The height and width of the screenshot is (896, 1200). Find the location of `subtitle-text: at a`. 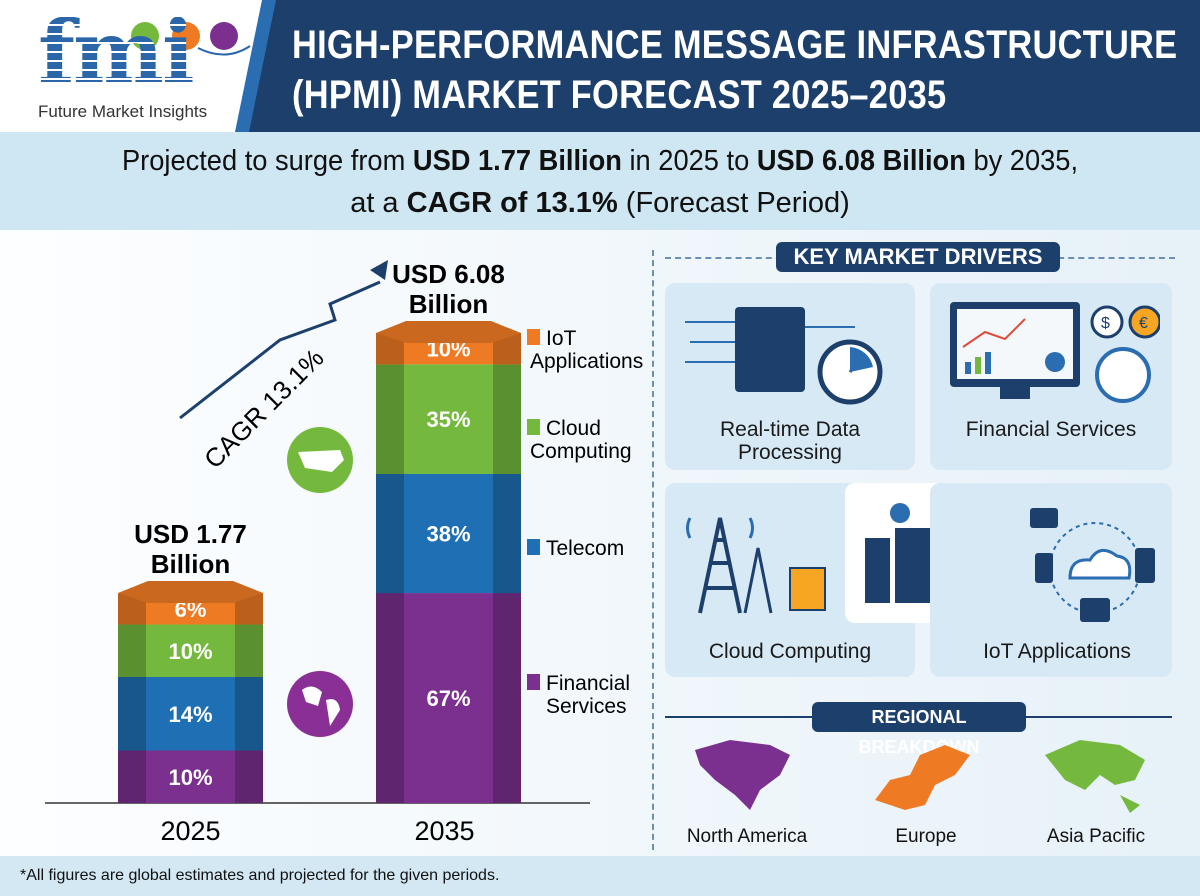

subtitle-text: at a is located at coordinates (378, 203).